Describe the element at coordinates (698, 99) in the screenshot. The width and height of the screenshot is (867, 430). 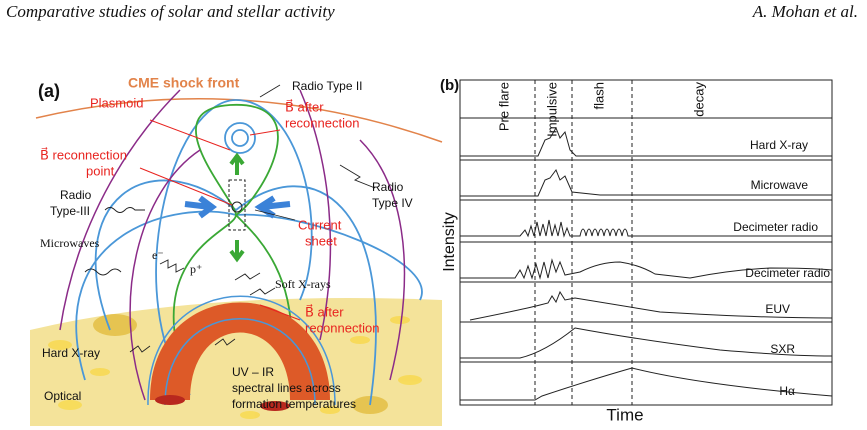
I see `phase-label: decay` at that location.